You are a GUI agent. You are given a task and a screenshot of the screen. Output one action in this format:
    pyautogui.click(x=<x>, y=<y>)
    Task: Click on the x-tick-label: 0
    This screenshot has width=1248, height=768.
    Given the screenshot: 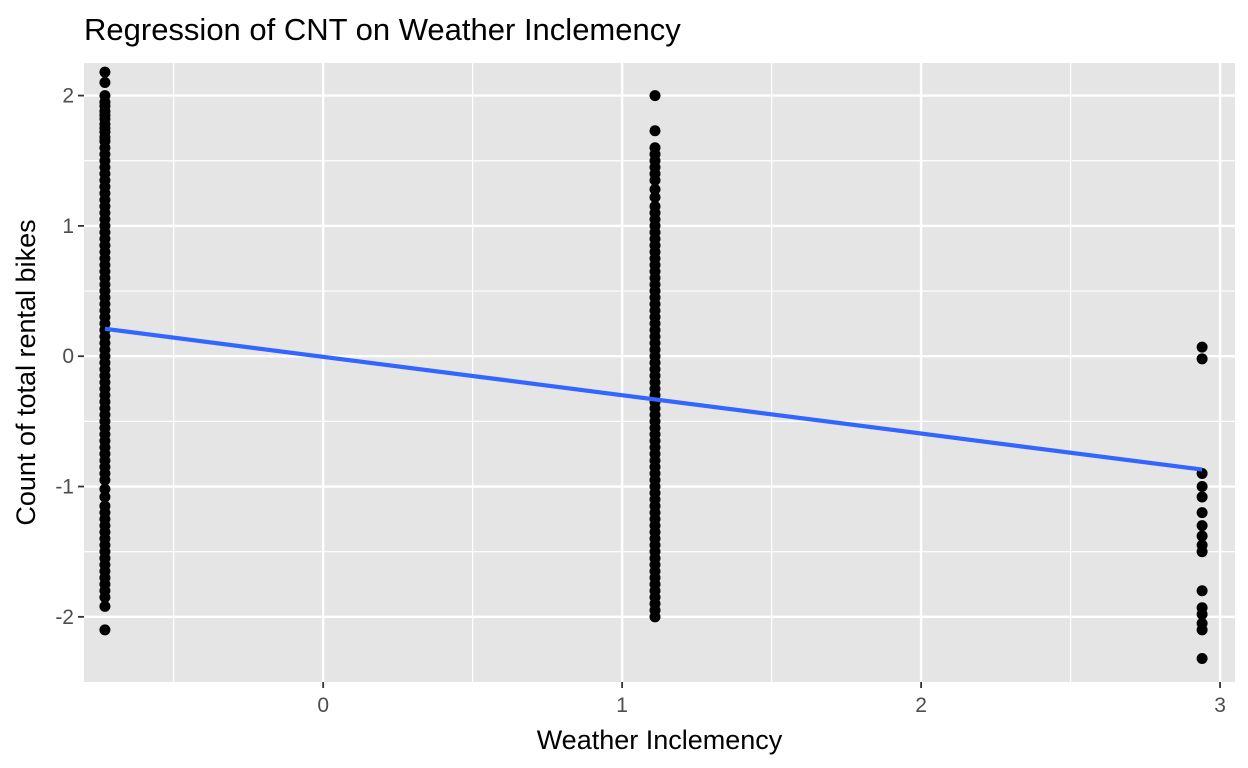 What is the action you would take?
    pyautogui.click(x=323, y=705)
    